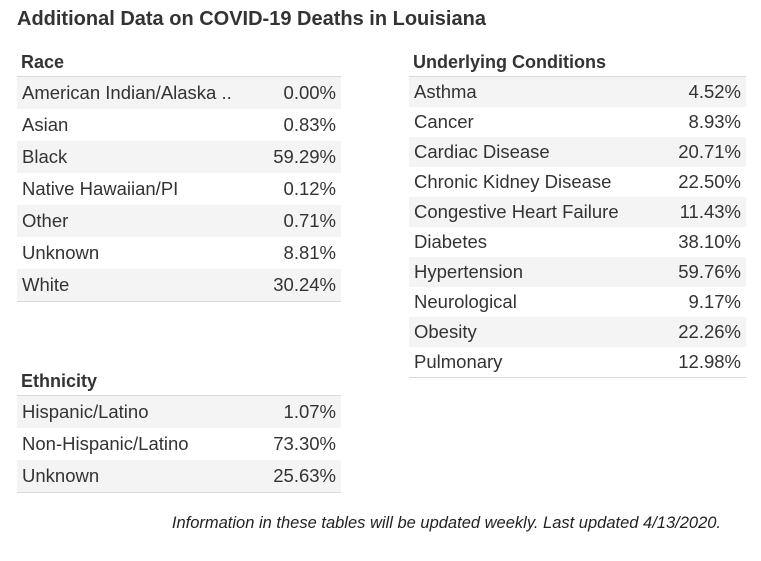 The height and width of the screenshot is (561, 761). I want to click on row-label: Other, so click(140, 221).